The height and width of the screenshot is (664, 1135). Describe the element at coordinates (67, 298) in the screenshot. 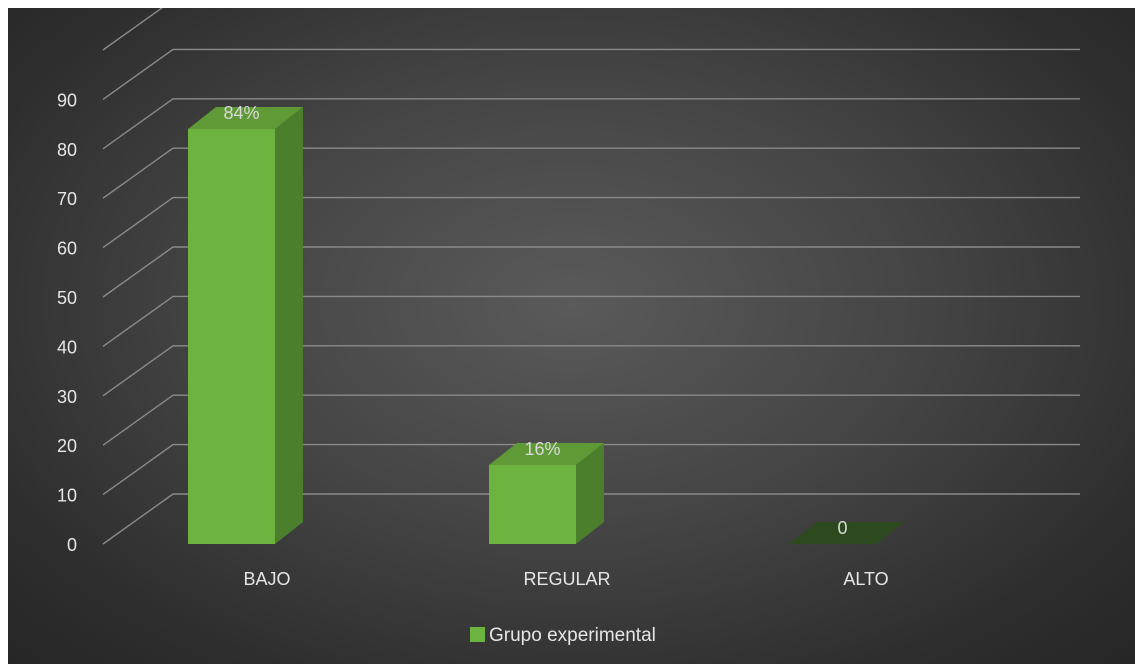

I see `y-tick-label: 50` at that location.